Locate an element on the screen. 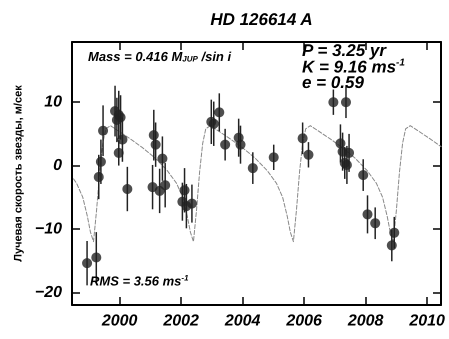  x-tick-label: 2002 is located at coordinates (181, 321).